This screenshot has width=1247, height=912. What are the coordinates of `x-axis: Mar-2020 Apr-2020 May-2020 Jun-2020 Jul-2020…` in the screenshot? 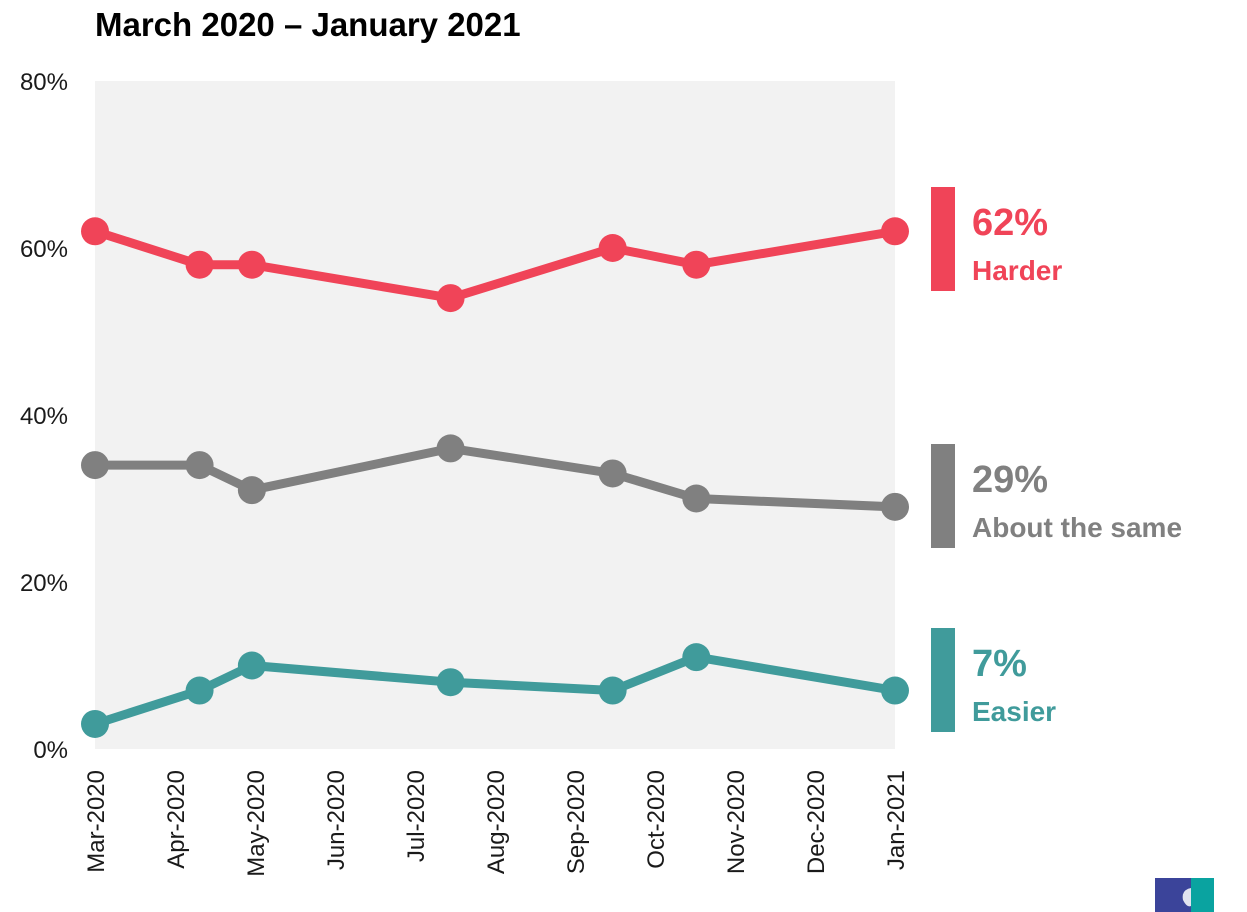 It's located at (496, 823).